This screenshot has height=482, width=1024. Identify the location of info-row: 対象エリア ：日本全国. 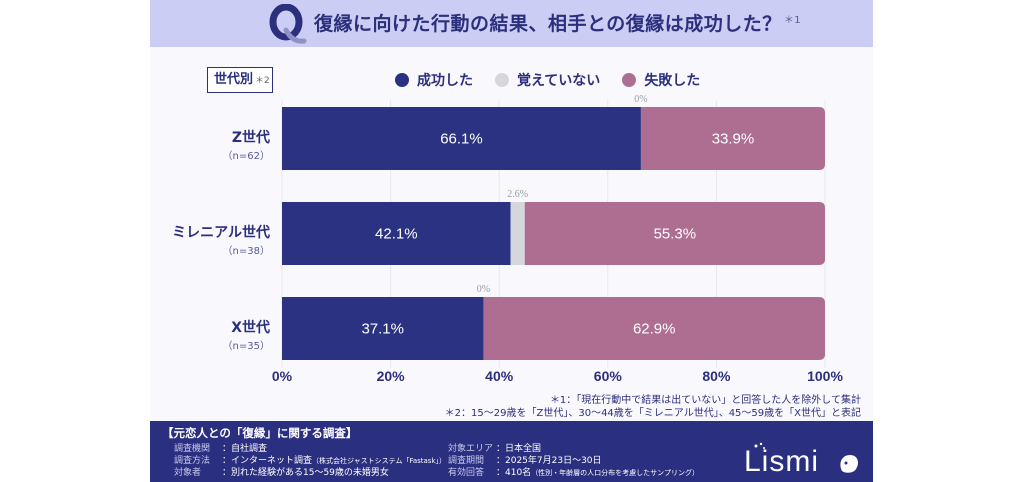
(573, 449).